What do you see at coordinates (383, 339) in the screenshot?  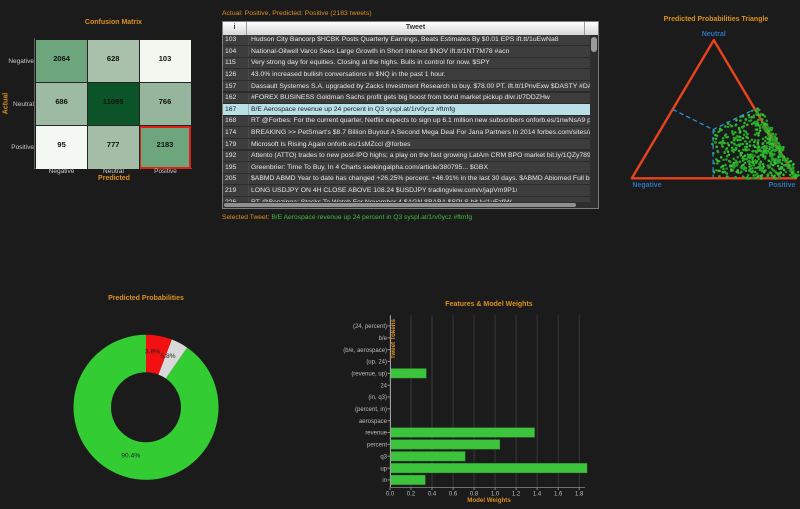 I see `svg-text: b/e` at bounding box center [383, 339].